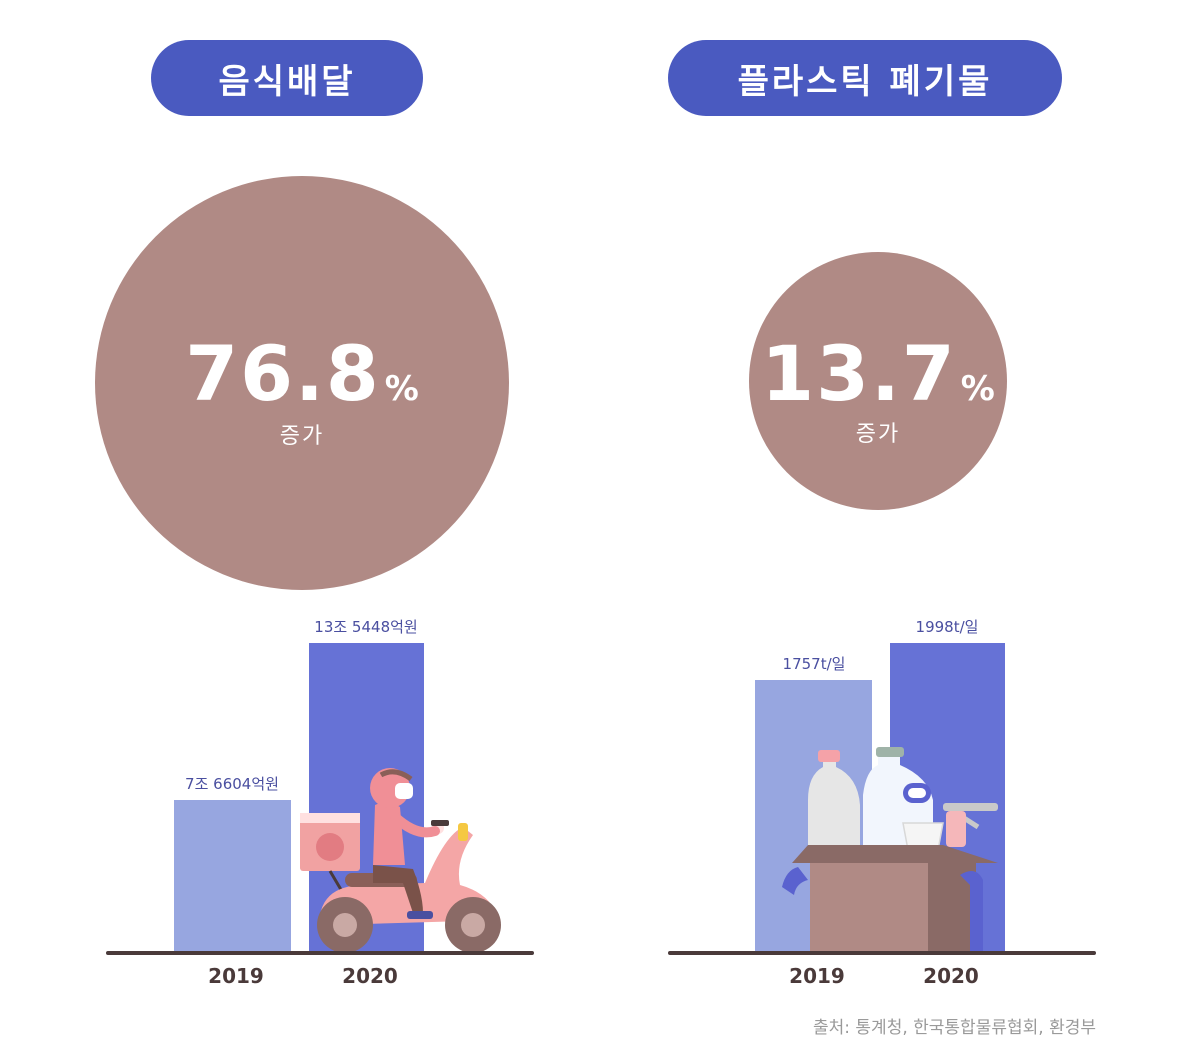 Image resolution: width=1200 pixels, height=1053 pixels. What do you see at coordinates (882, 953) in the screenshot?
I see `plastic-chart-baseline` at bounding box center [882, 953].